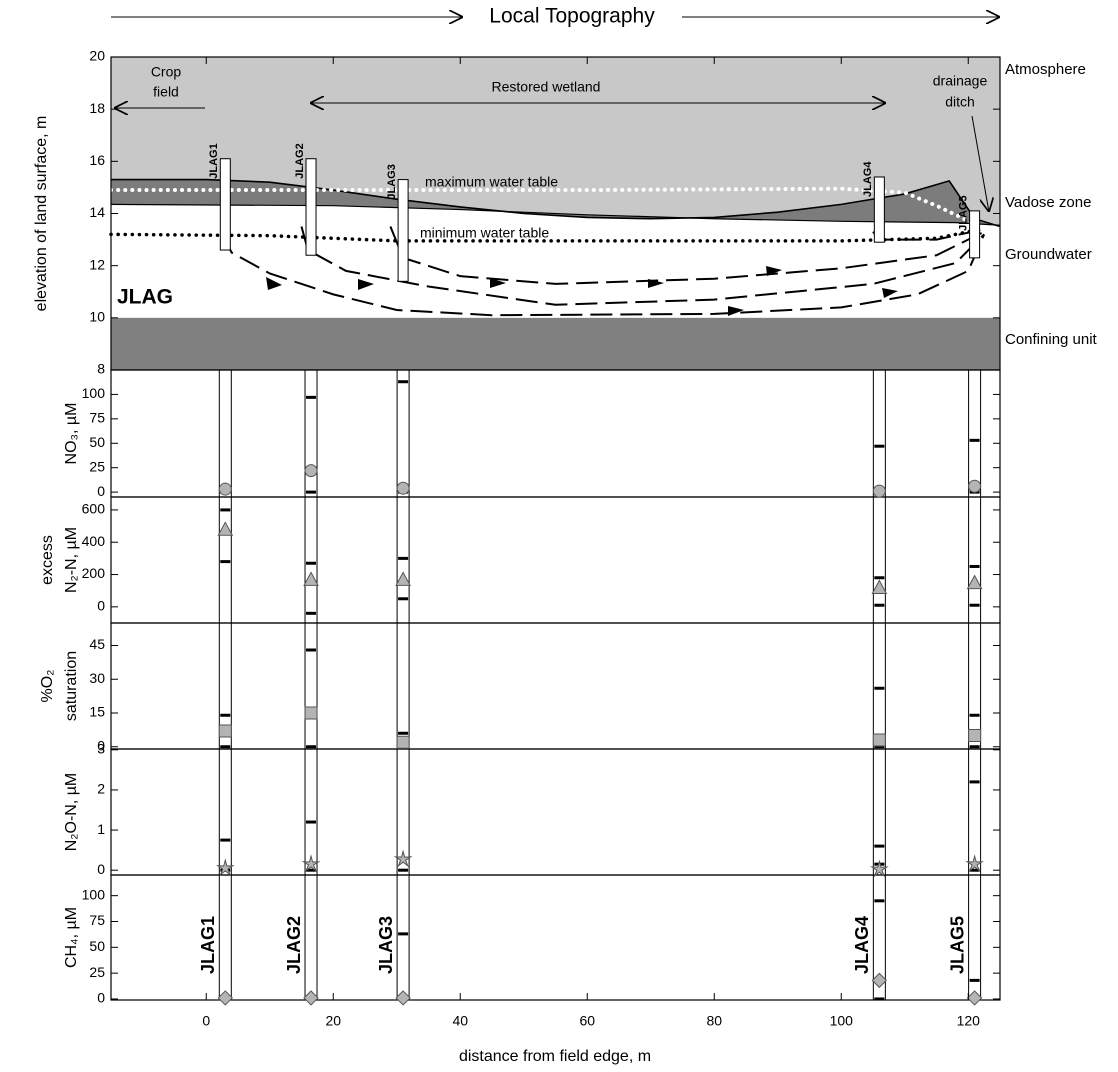 The image size is (1118, 1072). I want to click on x-tick-label: 0, so click(206, 1021).